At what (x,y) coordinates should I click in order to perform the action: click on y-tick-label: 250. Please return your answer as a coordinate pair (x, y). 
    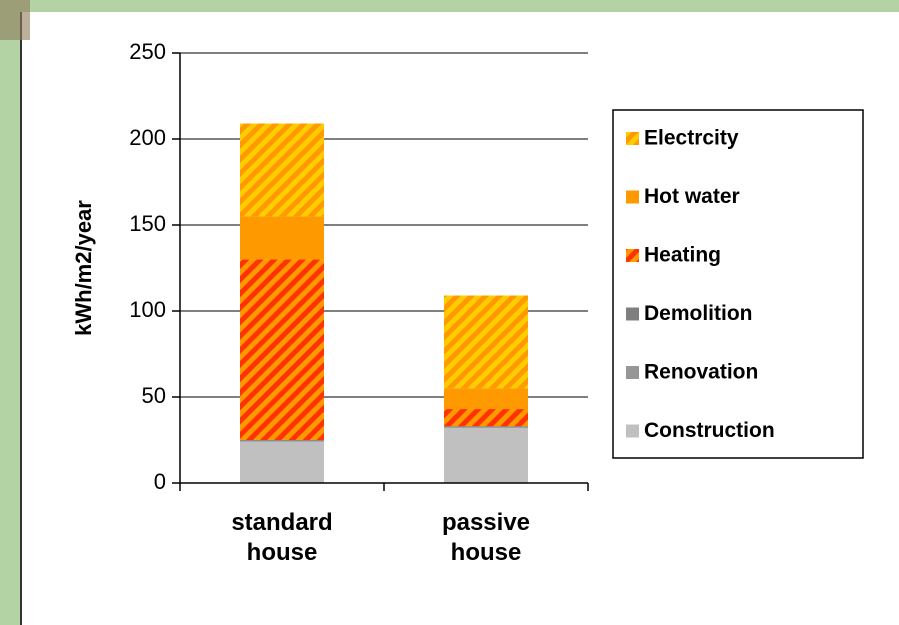
    Looking at the image, I should click on (147, 51).